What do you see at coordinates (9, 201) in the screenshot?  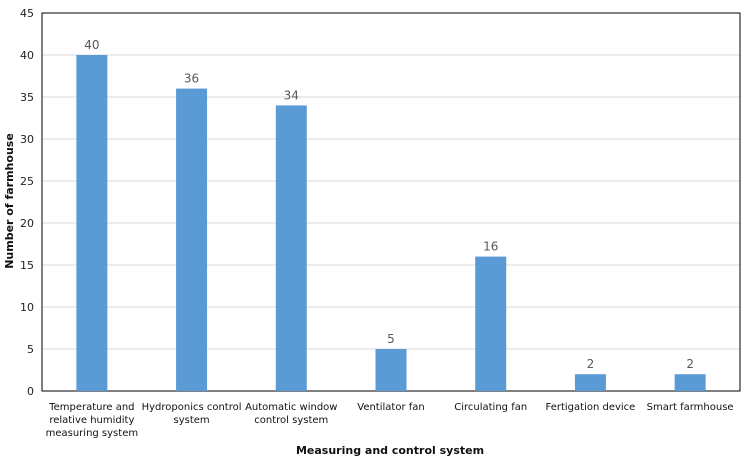 I see `y-axis-title: Number of farmhouse` at bounding box center [9, 201].